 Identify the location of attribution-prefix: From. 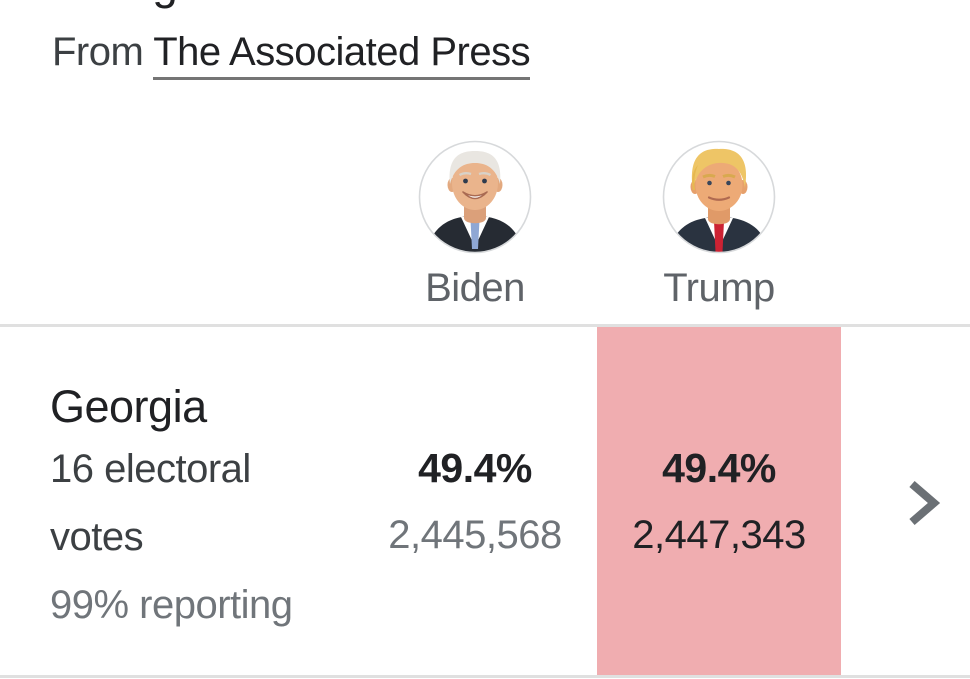
(103, 52).